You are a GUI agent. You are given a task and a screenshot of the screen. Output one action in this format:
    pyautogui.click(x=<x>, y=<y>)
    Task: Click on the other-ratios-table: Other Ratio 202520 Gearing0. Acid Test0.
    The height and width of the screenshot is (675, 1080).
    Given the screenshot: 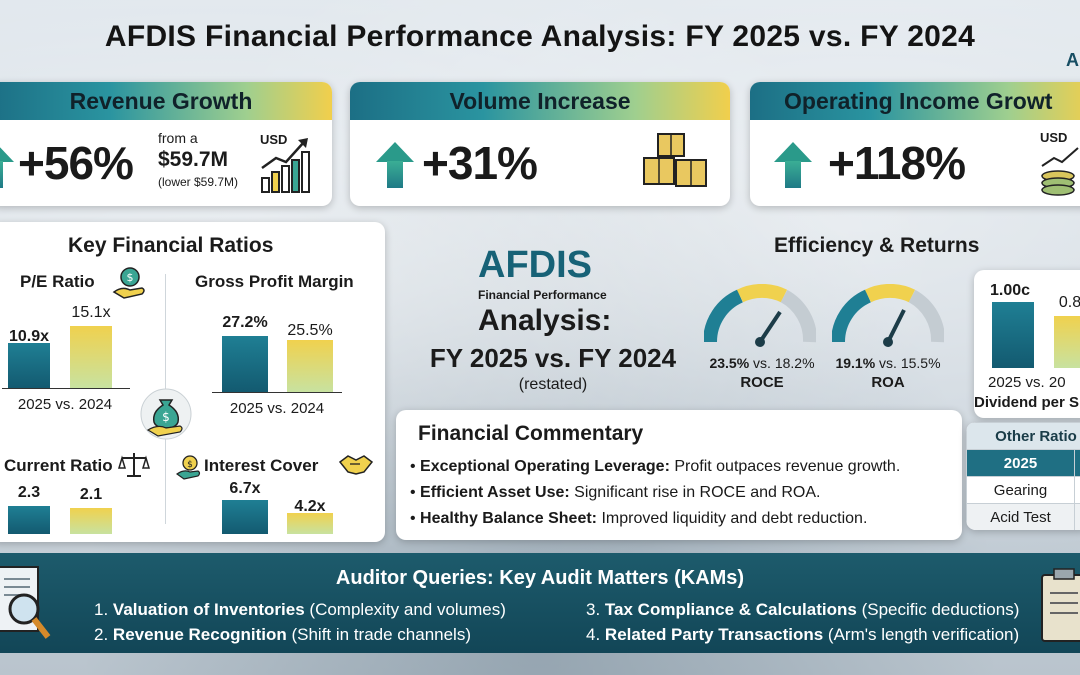 What is the action you would take?
    pyautogui.click(x=1023, y=476)
    